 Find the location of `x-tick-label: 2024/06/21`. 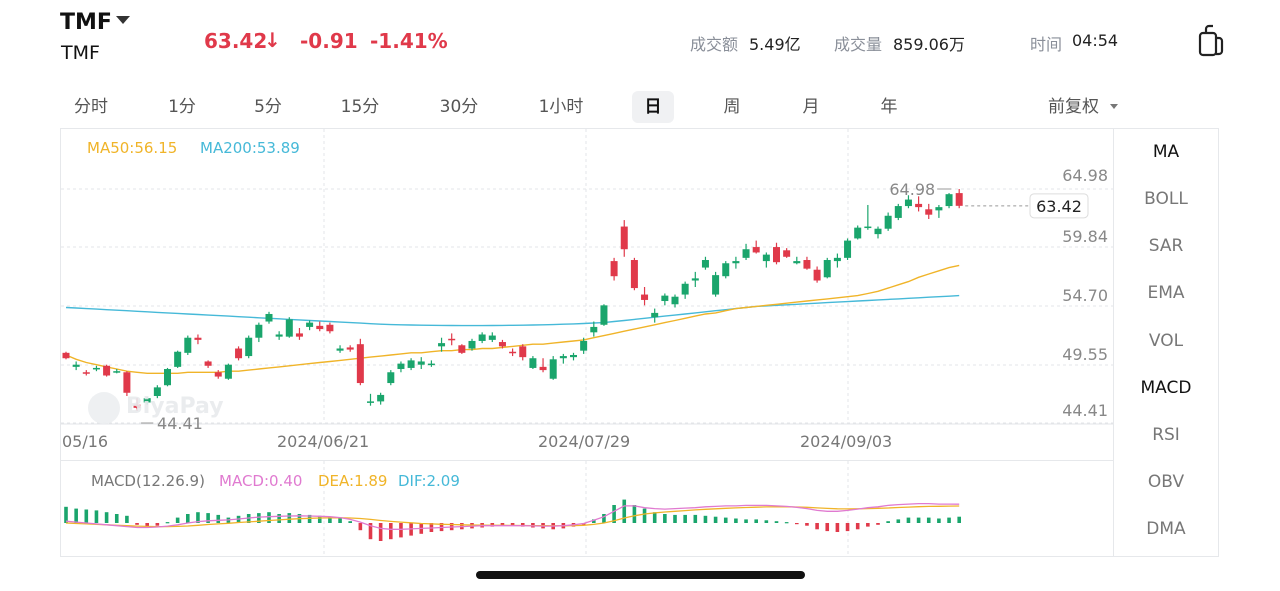

x-tick-label: 2024/06/21 is located at coordinates (323, 441).